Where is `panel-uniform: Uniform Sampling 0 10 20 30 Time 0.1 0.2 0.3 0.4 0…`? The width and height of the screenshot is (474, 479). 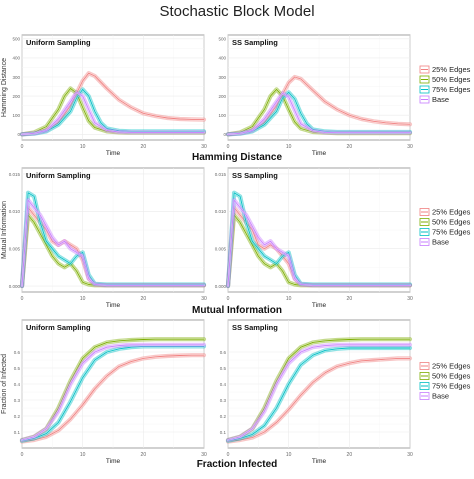
panel-uniform: Uniform Sampling 0 10 20 30 Time 0.1 0.2 0.3 0.4 0… is located at coordinates (110, 392).